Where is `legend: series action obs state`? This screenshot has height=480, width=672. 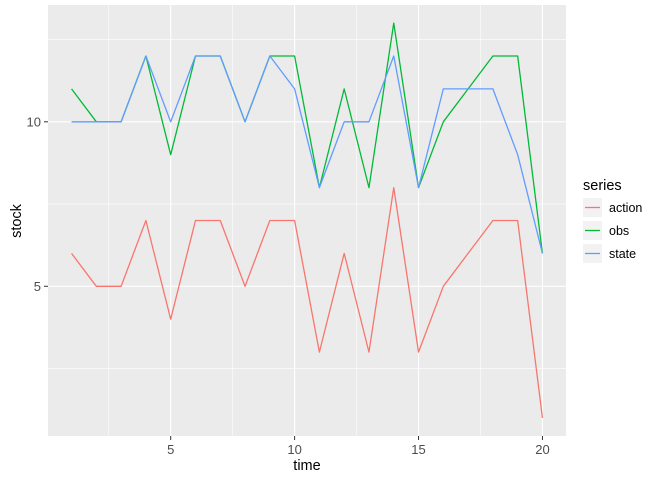 legend: series action obs state is located at coordinates (612, 220).